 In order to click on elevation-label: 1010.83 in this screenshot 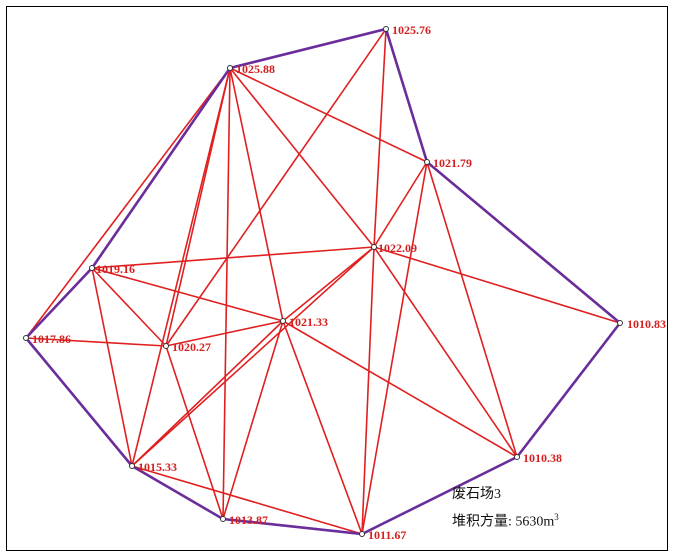, I will do `click(646, 324)`.